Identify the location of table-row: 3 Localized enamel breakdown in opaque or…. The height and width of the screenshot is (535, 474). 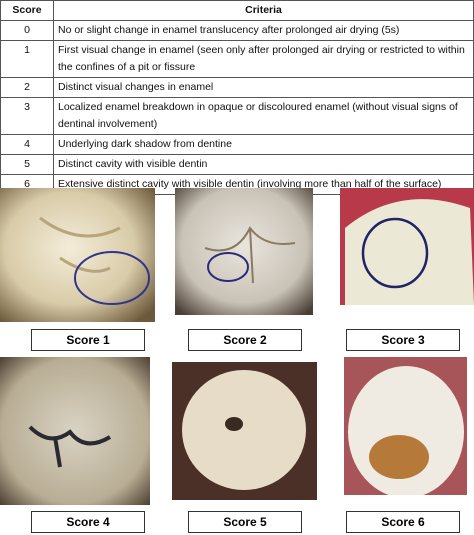
(237, 116).